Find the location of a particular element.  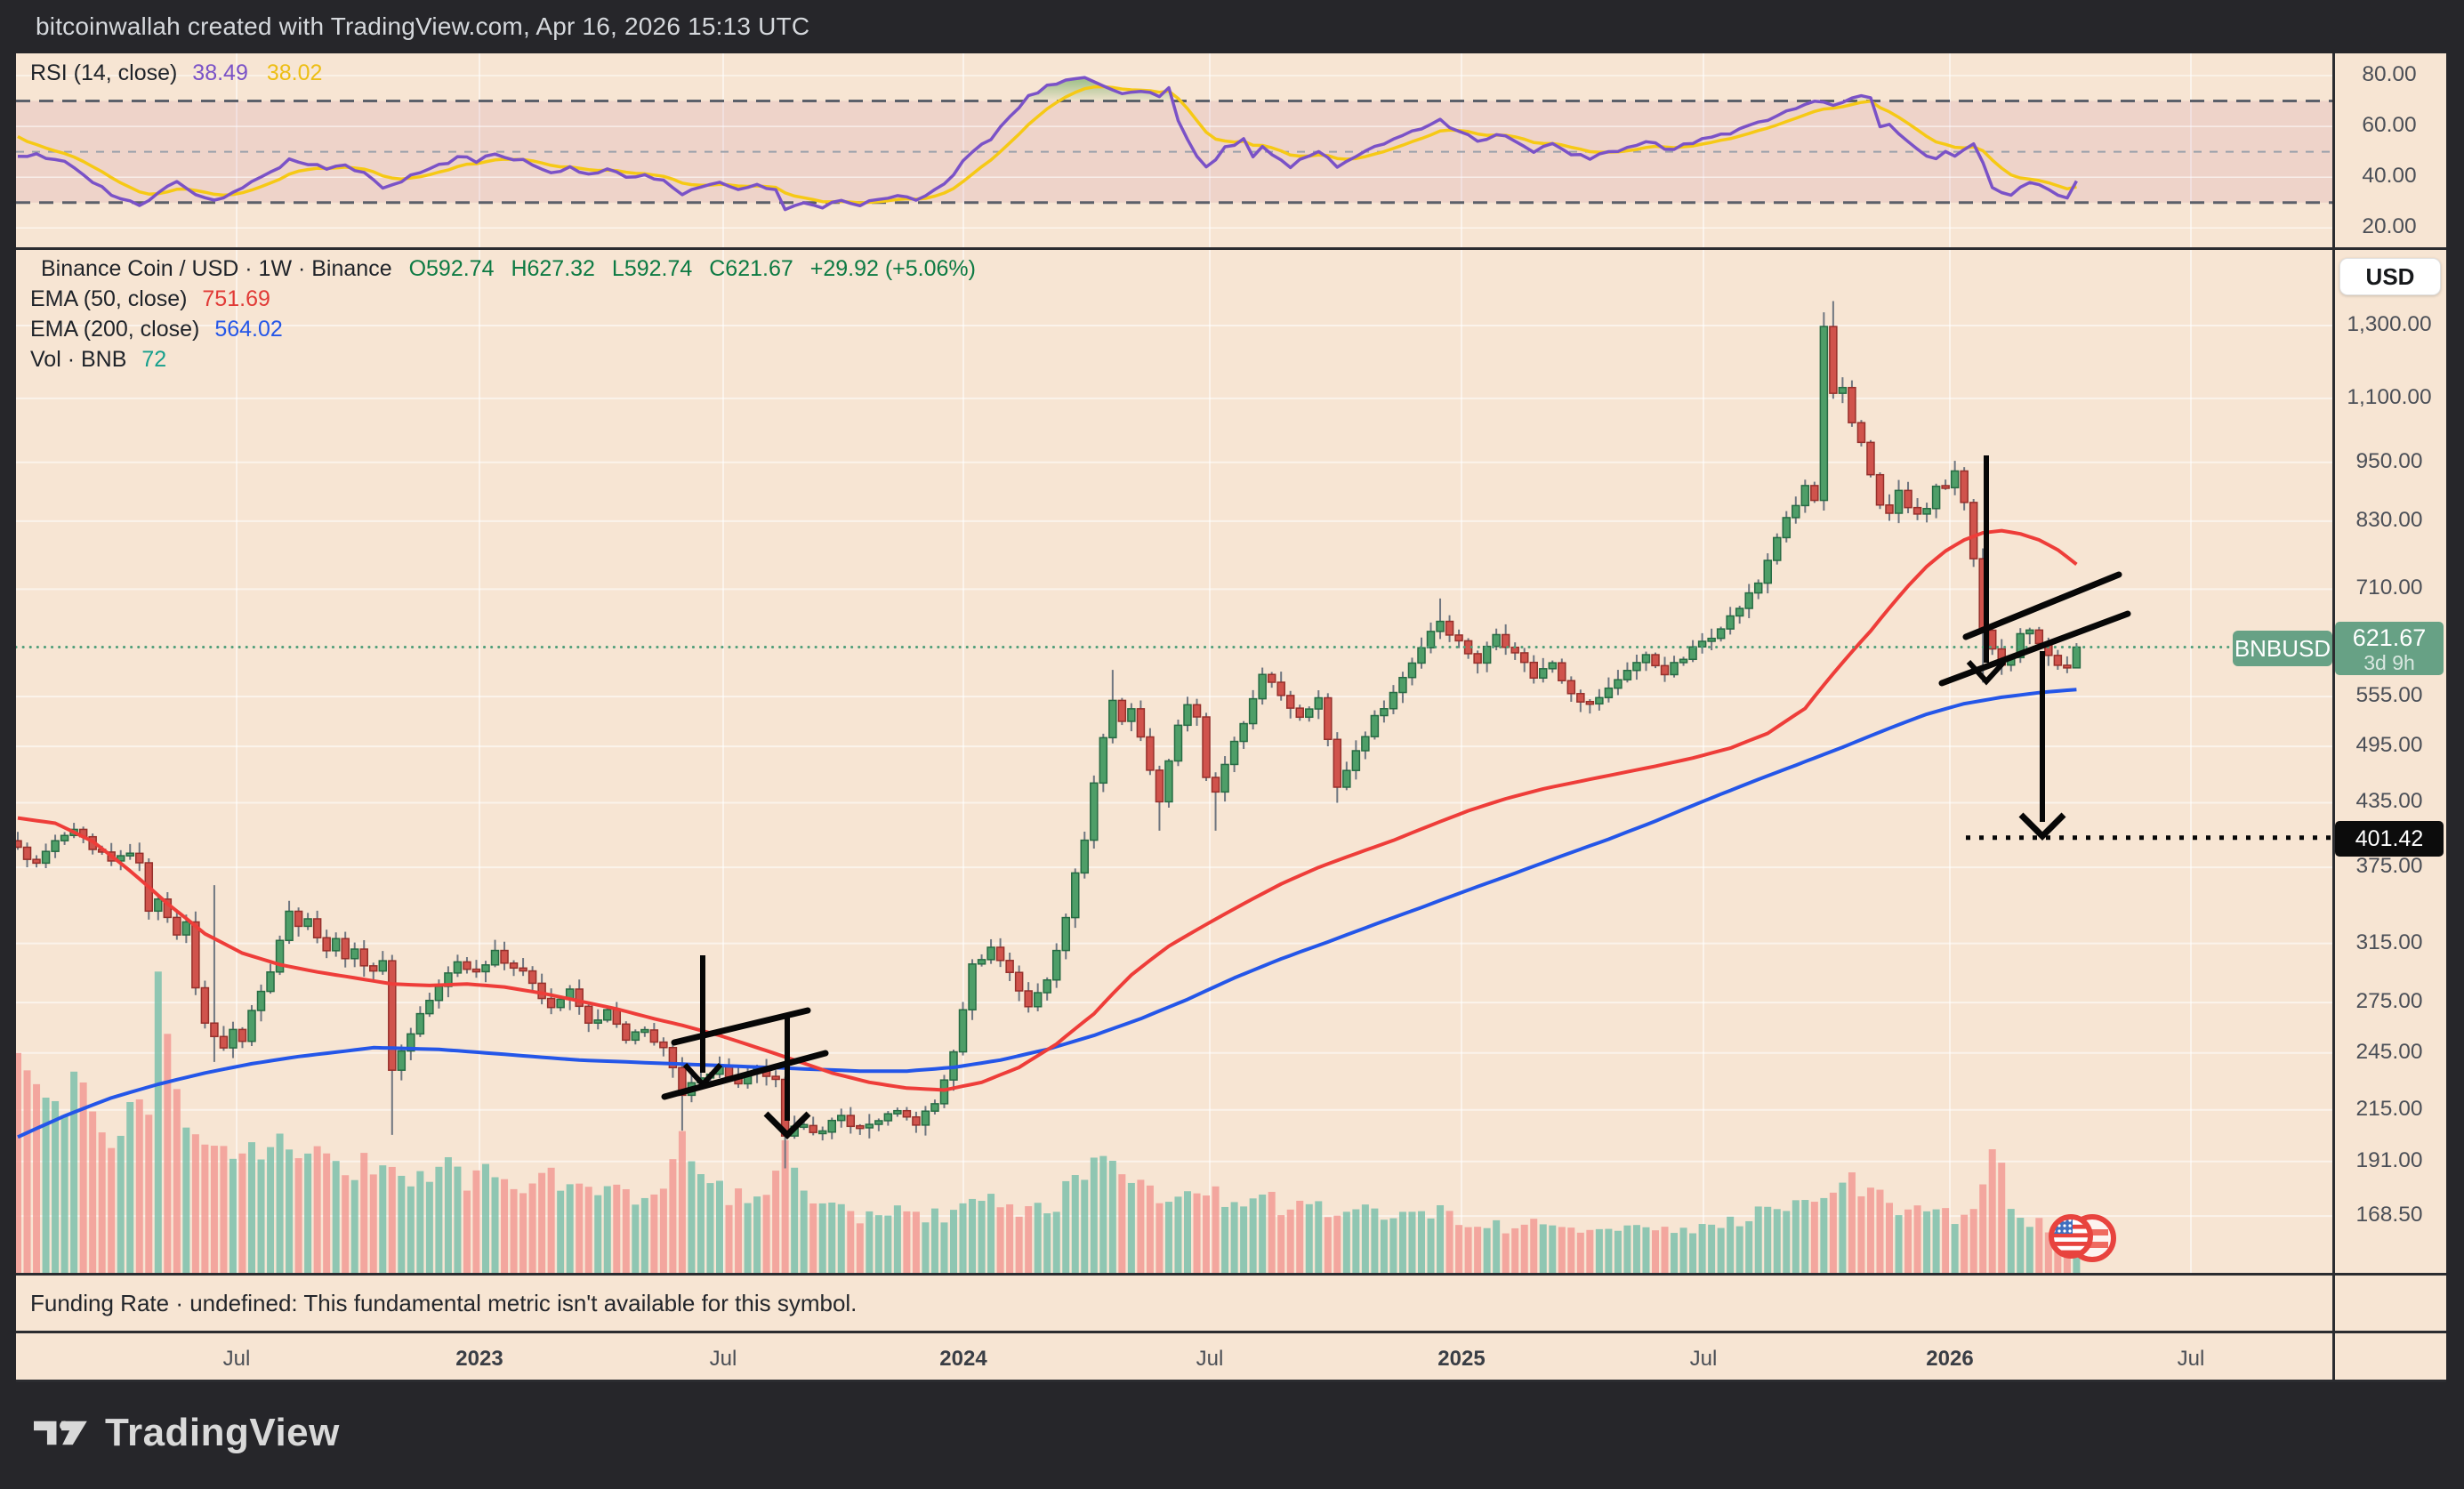

price-tick-label: 495.00 is located at coordinates (2389, 745).